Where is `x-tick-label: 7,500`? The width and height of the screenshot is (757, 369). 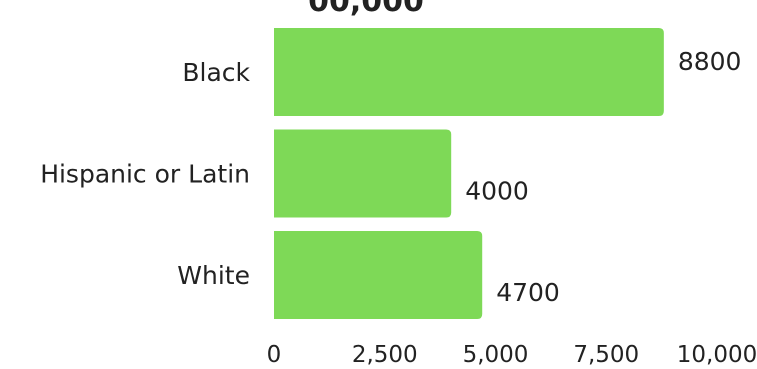
x-tick-label: 7,500 is located at coordinates (606, 355).